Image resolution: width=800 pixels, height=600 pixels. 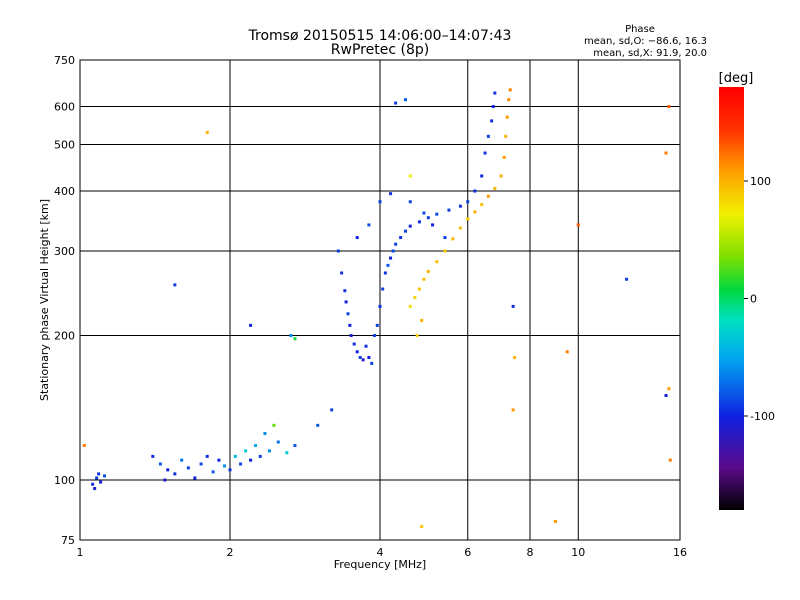 What do you see at coordinates (753, 299) in the screenshot?
I see `colorbar-tick-label: 0` at bounding box center [753, 299].